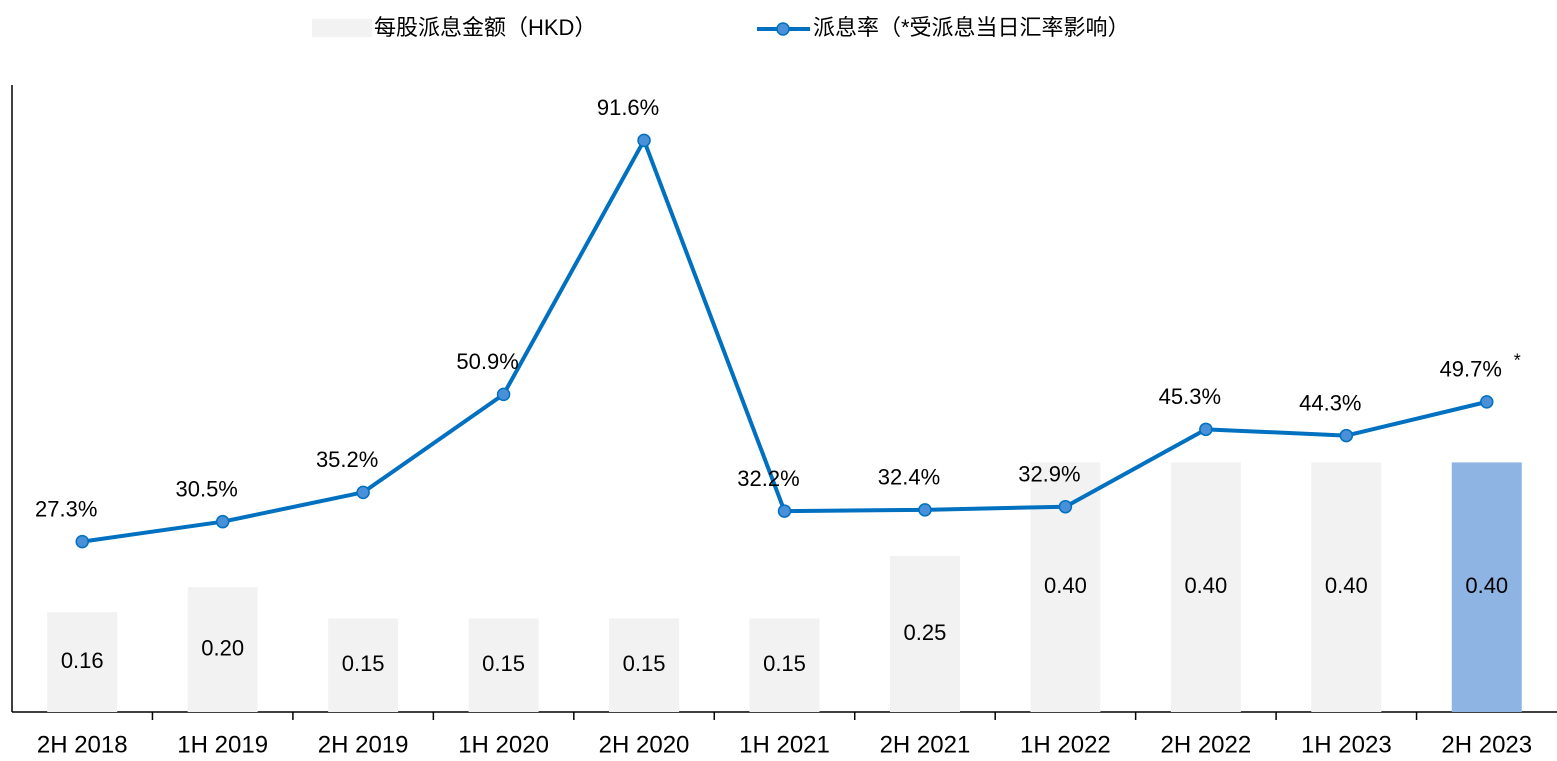 The image size is (1557, 761). I want to click on x-tick-label: 1H 2022, so click(1065, 744).